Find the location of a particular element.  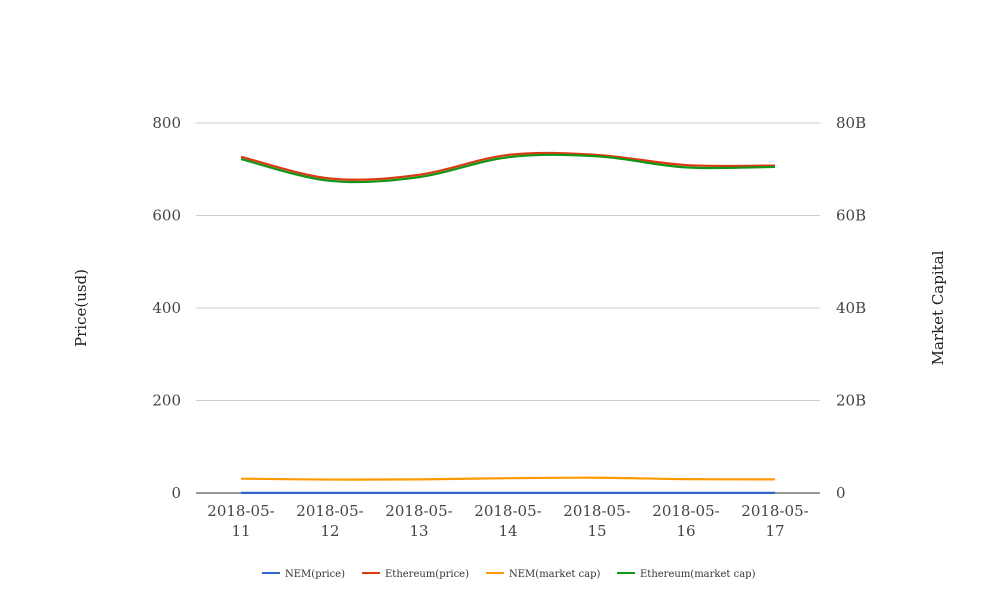

right-axis-ticks: 0 20B 40B 60B 80B is located at coordinates (851, 308).